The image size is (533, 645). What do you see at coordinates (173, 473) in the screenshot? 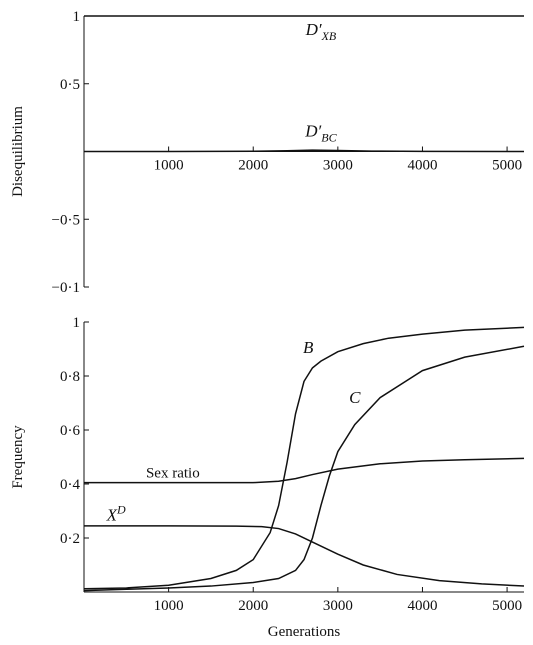
I see `series-label: Sex ratio` at bounding box center [173, 473].